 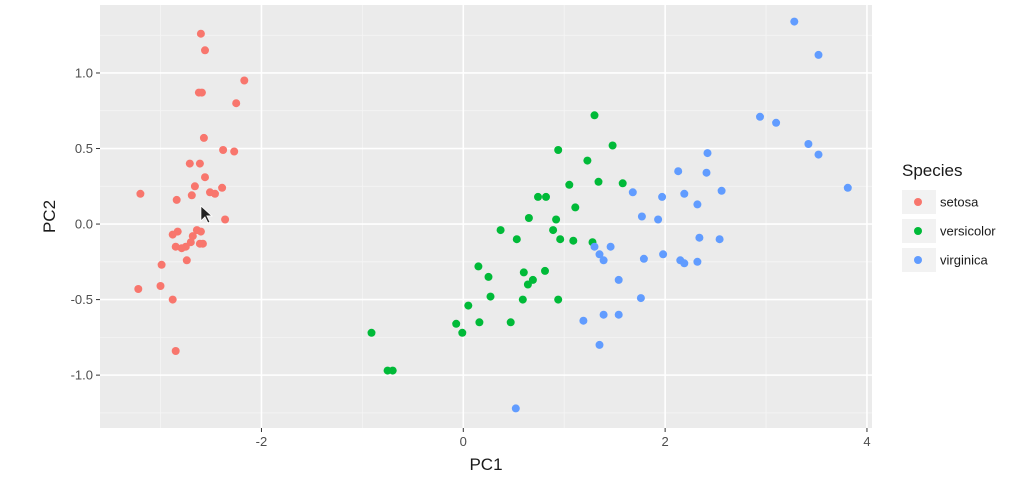 I want to click on legend-label-versicolor: versicolor, so click(x=968, y=231).